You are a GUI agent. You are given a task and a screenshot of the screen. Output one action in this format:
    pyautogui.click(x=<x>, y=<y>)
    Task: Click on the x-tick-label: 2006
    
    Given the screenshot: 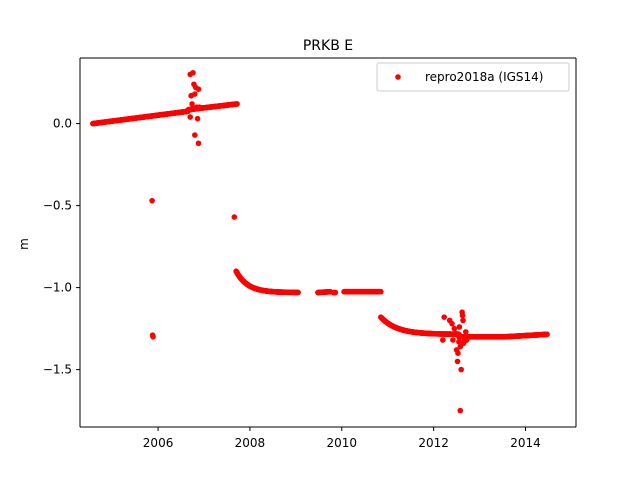 What is the action you would take?
    pyautogui.click(x=158, y=443)
    